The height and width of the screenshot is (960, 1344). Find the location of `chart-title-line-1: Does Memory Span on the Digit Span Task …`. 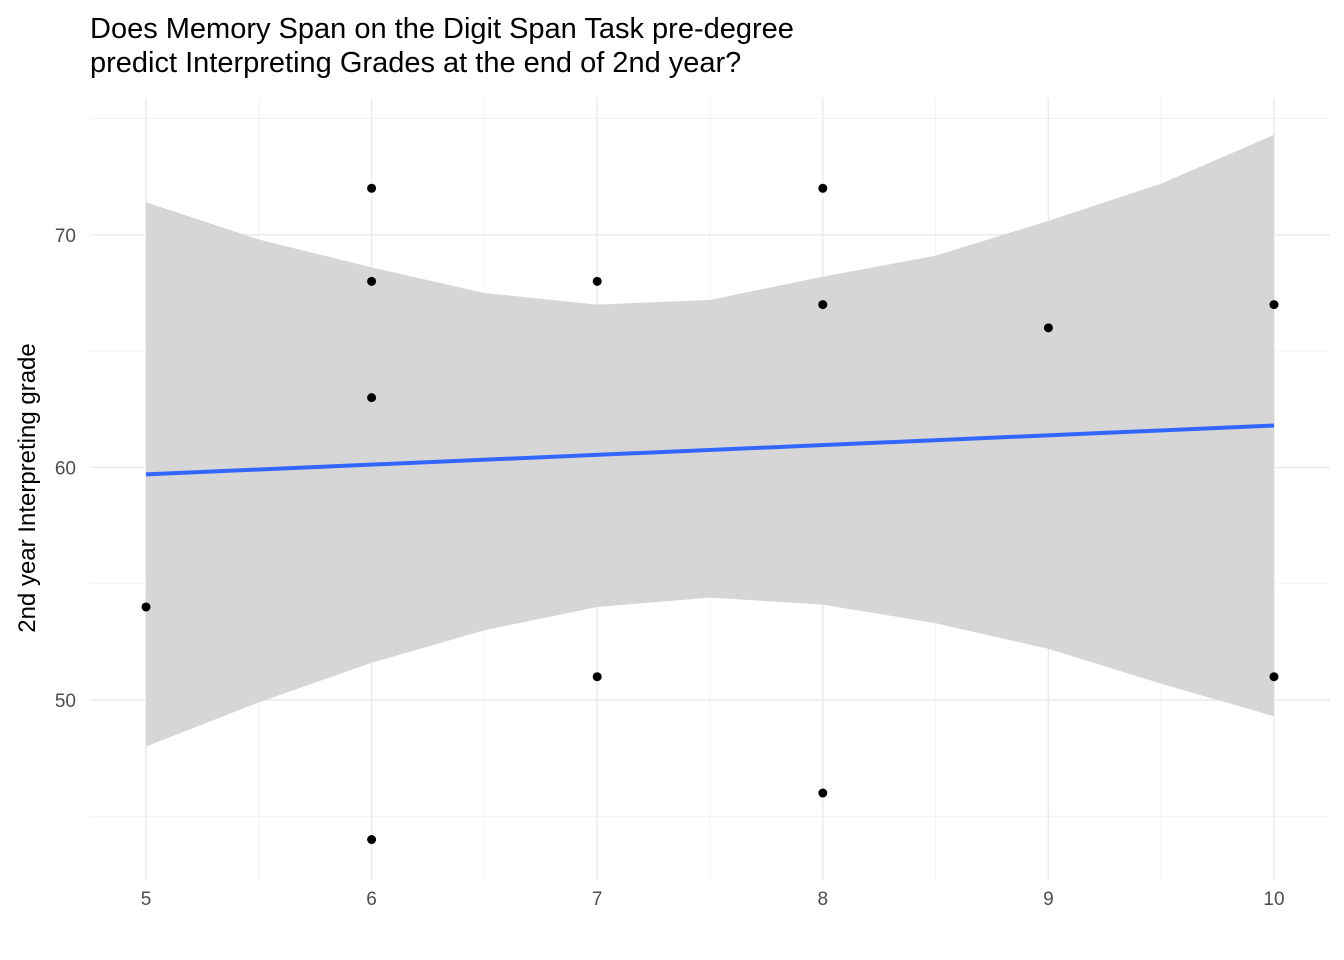

chart-title-line-1: Does Memory Span on the Digit Span Task … is located at coordinates (442, 29).